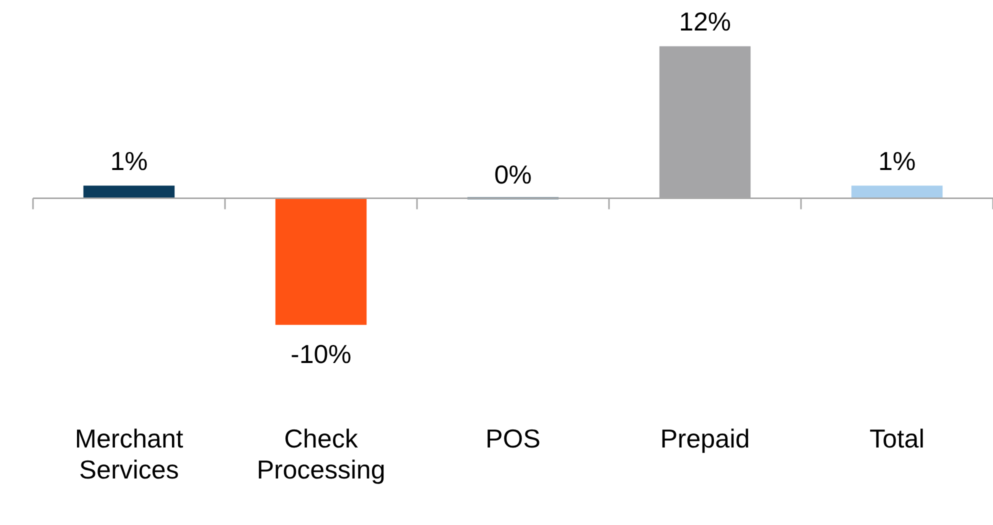  I want to click on data-label: 0%, so click(513, 174).